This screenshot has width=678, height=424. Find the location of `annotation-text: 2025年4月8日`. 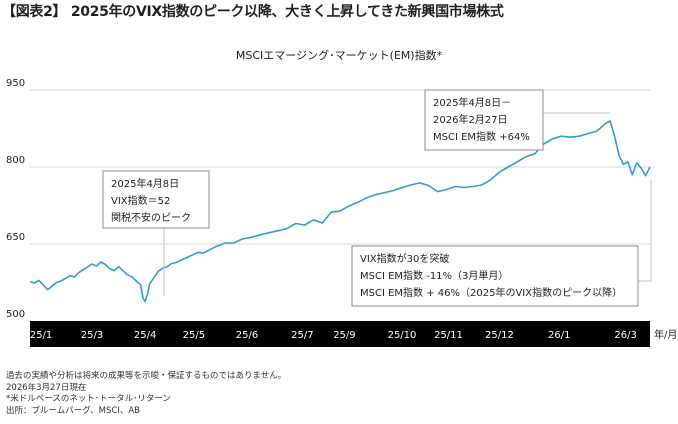

annotation-text: 2025年4月8日 is located at coordinates (145, 183).